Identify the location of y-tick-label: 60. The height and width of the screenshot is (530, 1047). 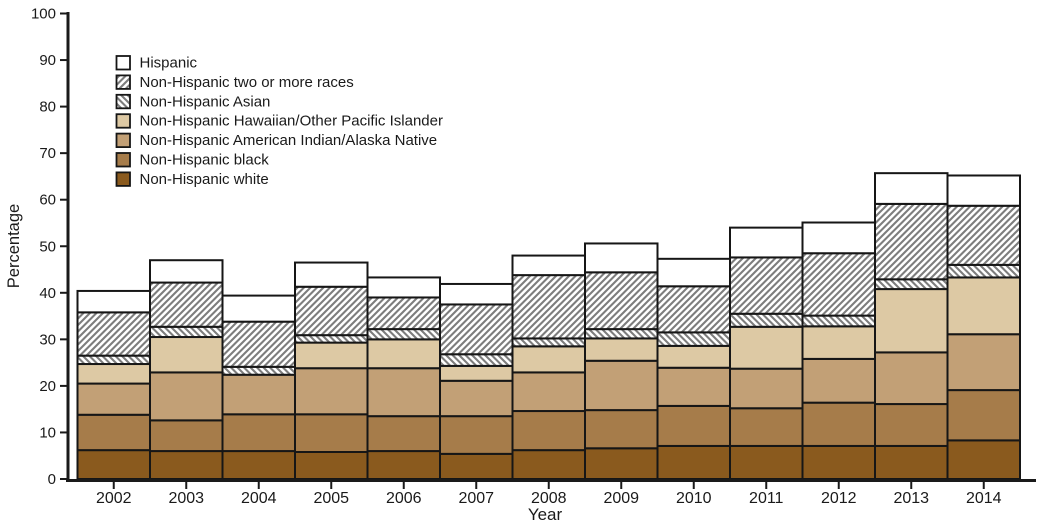
(47, 200).